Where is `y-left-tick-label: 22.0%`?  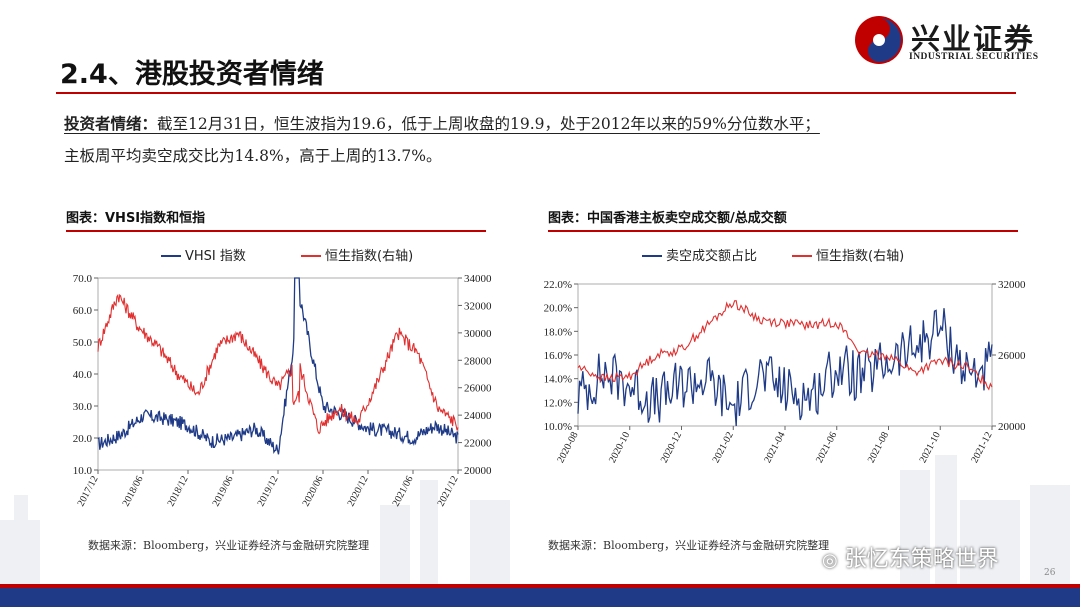
y-left-tick-label: 22.0% is located at coordinates (558, 285).